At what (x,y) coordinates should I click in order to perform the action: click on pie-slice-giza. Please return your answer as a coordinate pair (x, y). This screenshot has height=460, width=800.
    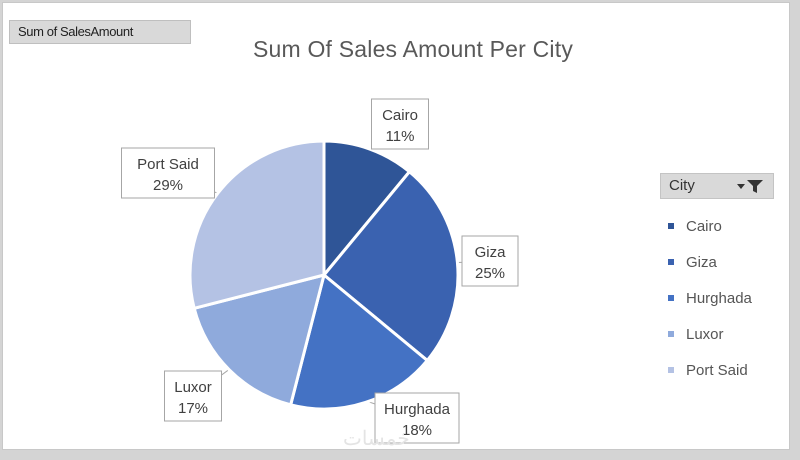
    Looking at the image, I should click on (390, 266).